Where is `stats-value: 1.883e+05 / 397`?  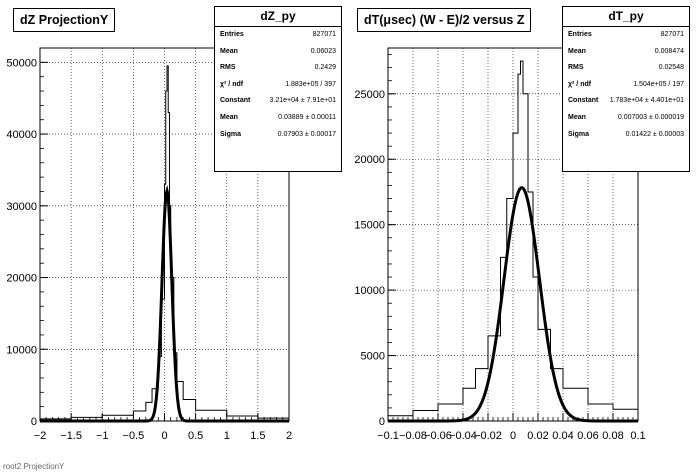 stats-value: 1.883e+05 / 397 is located at coordinates (310, 84).